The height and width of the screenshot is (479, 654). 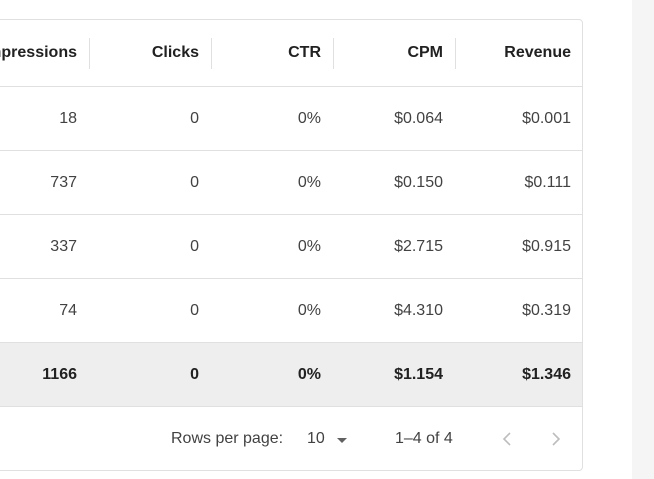 I want to click on total-ctr: 0%, so click(x=309, y=374).